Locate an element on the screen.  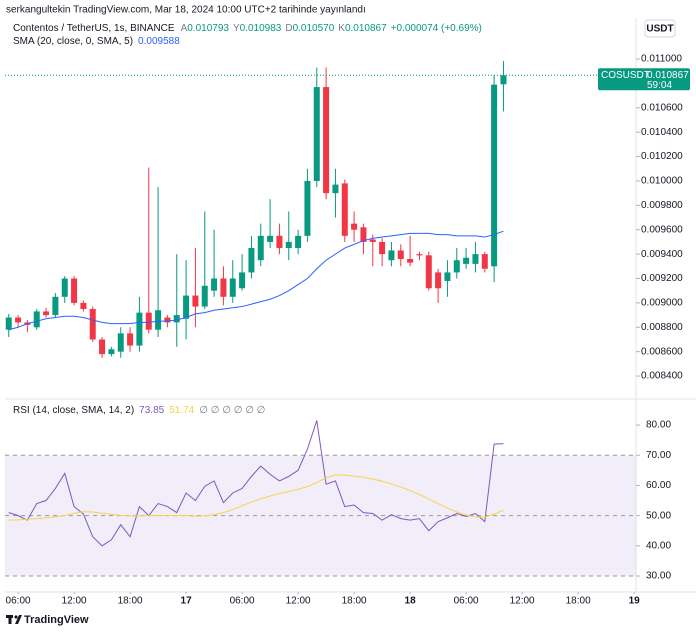
y-tick-label: 0.010200 is located at coordinates (662, 156).